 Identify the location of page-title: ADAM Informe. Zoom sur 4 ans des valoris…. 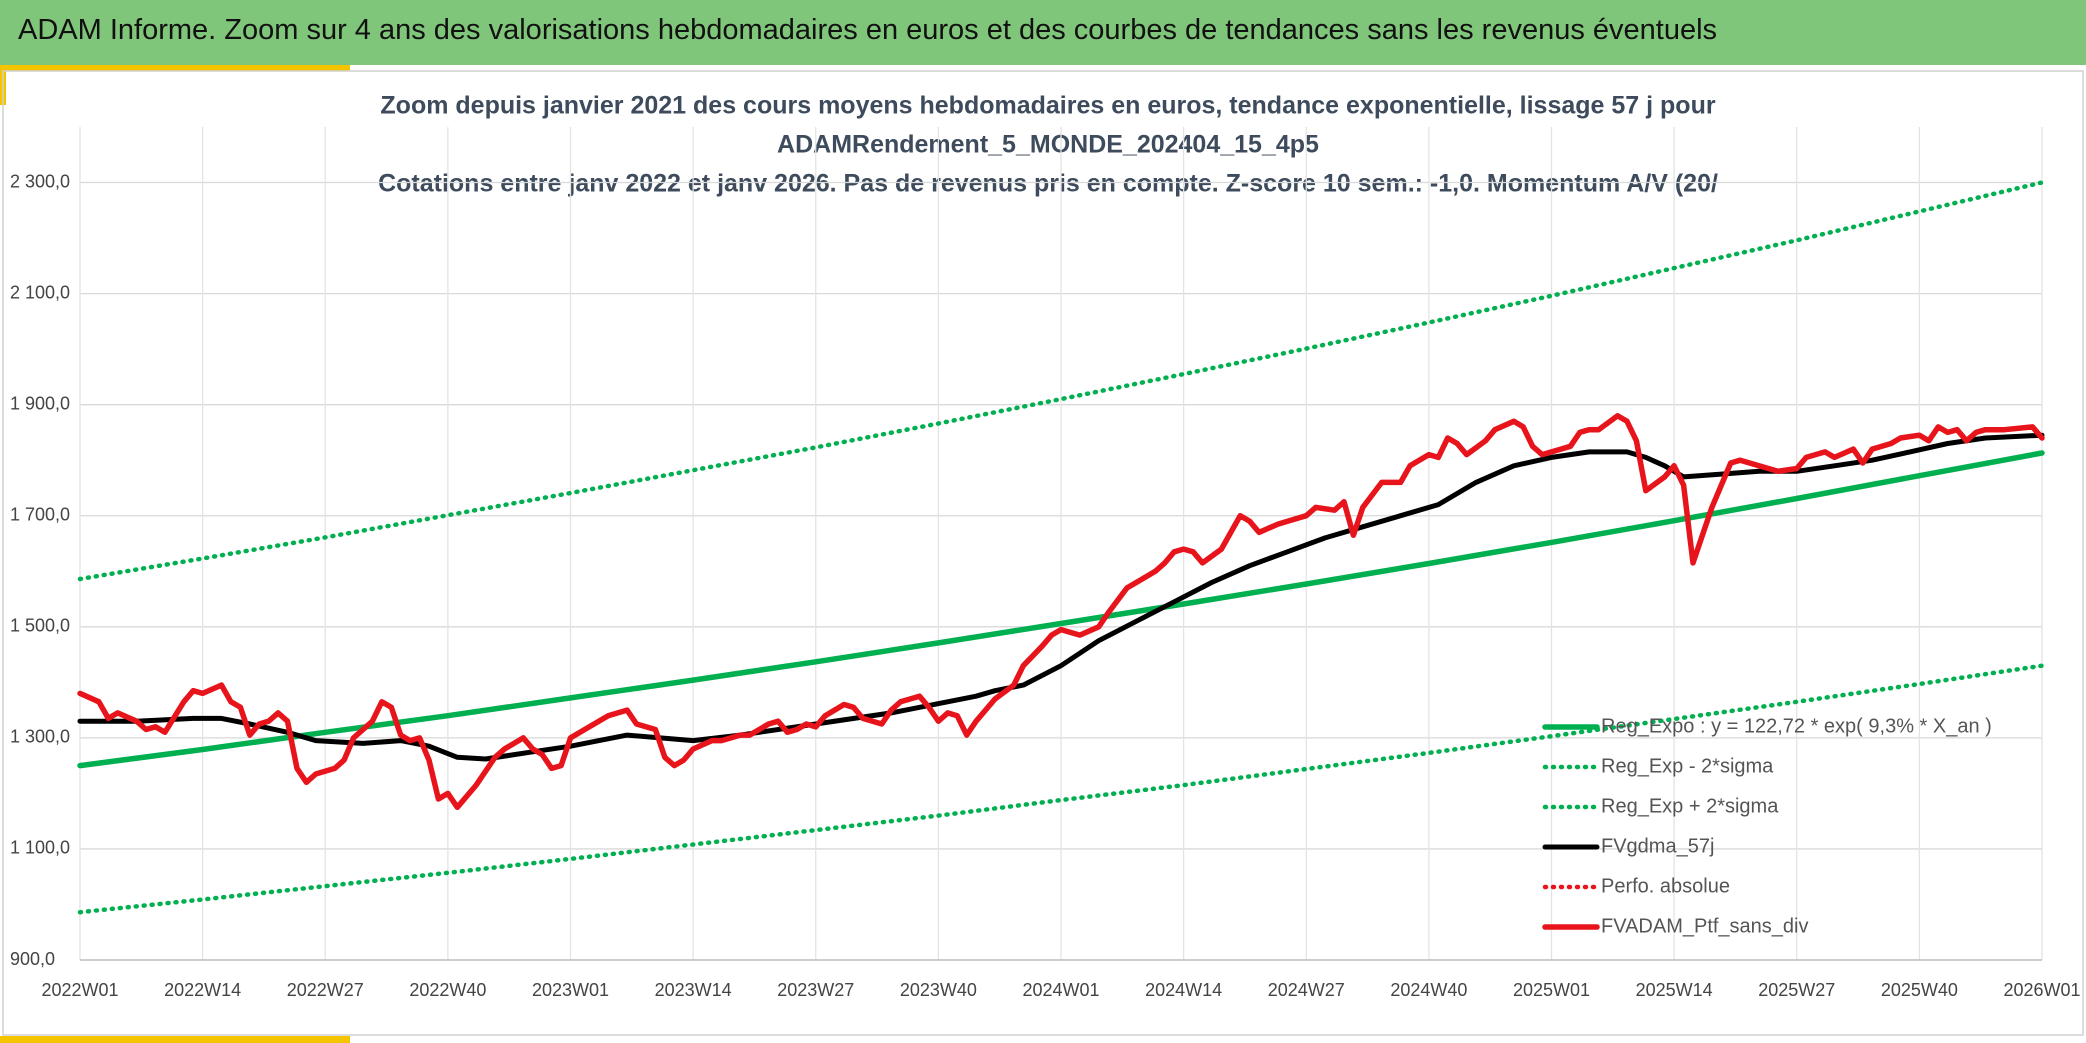
(868, 30).